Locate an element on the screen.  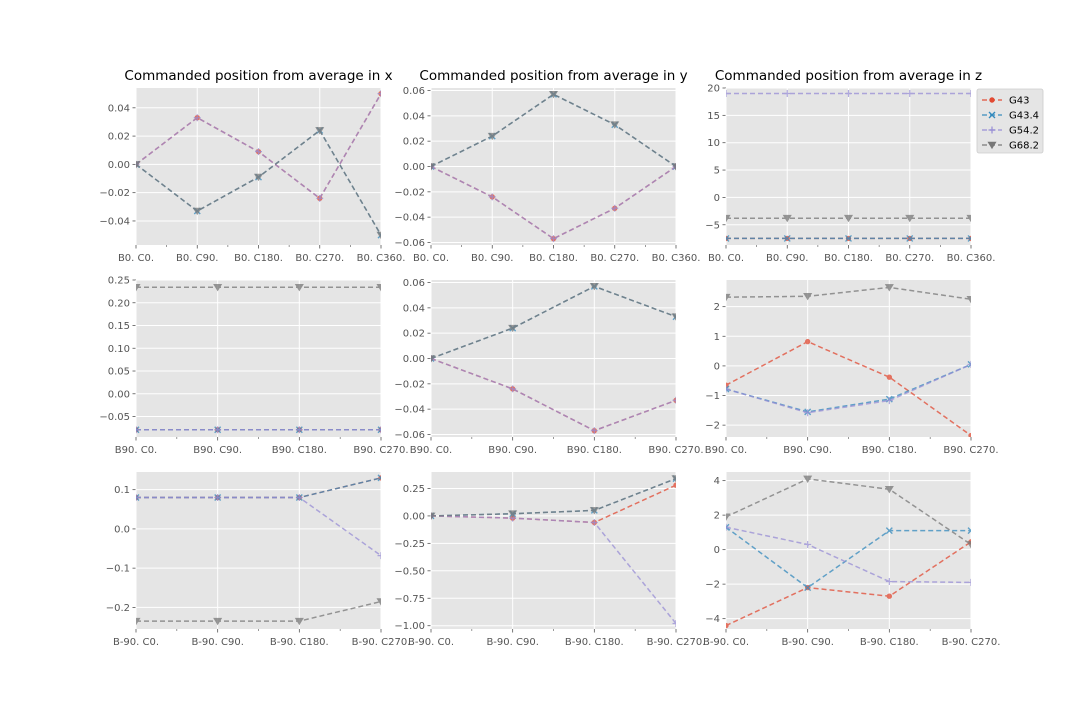
chart-title: Commanded position from average in y is located at coordinates (553, 76).